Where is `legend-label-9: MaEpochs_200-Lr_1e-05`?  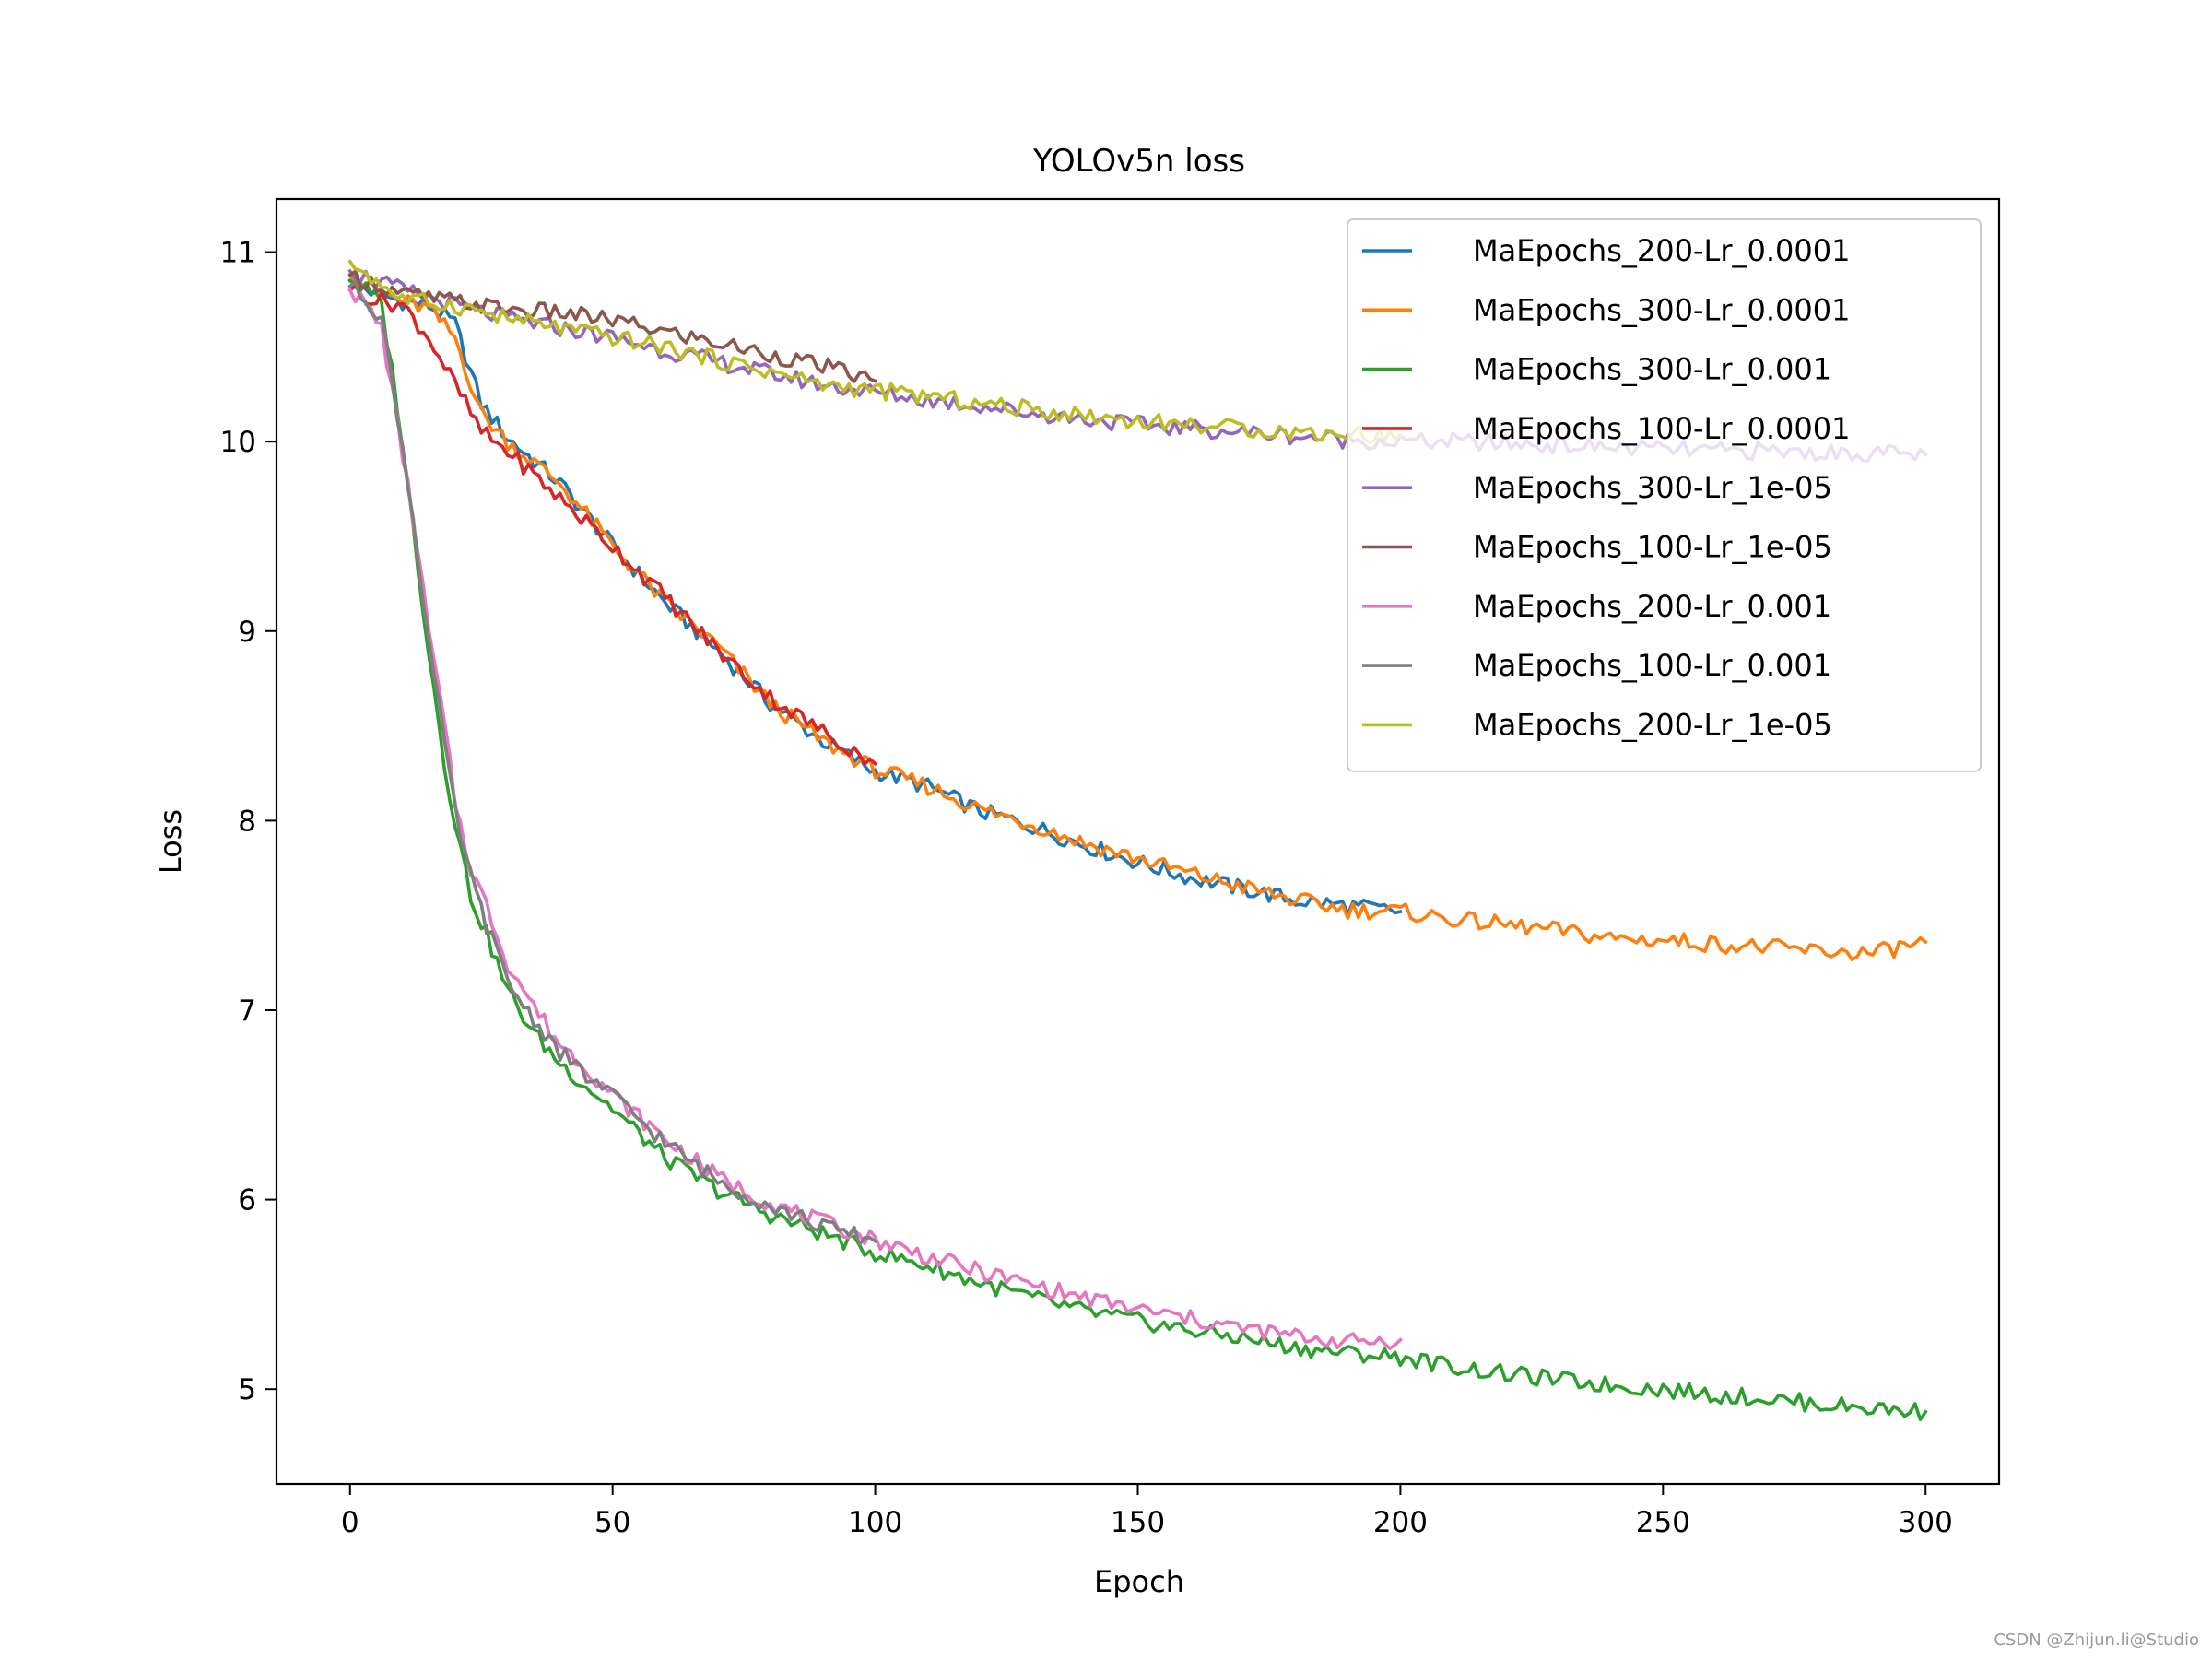
legend-label-9: MaEpochs_200-Lr_1e-05 is located at coordinates (1652, 724).